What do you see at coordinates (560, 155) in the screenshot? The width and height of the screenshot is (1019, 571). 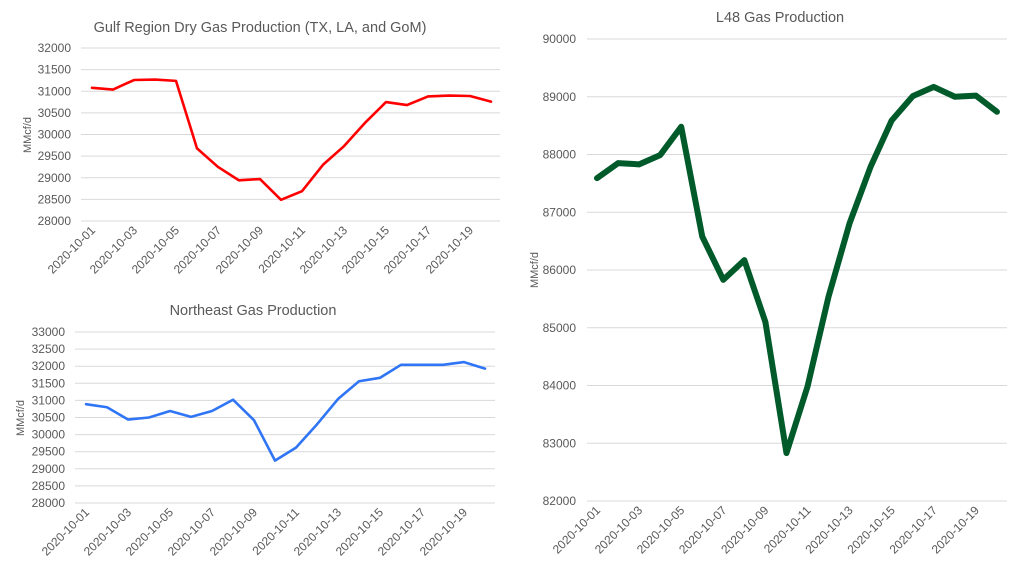 I see `y-tick-label: 88000` at bounding box center [560, 155].